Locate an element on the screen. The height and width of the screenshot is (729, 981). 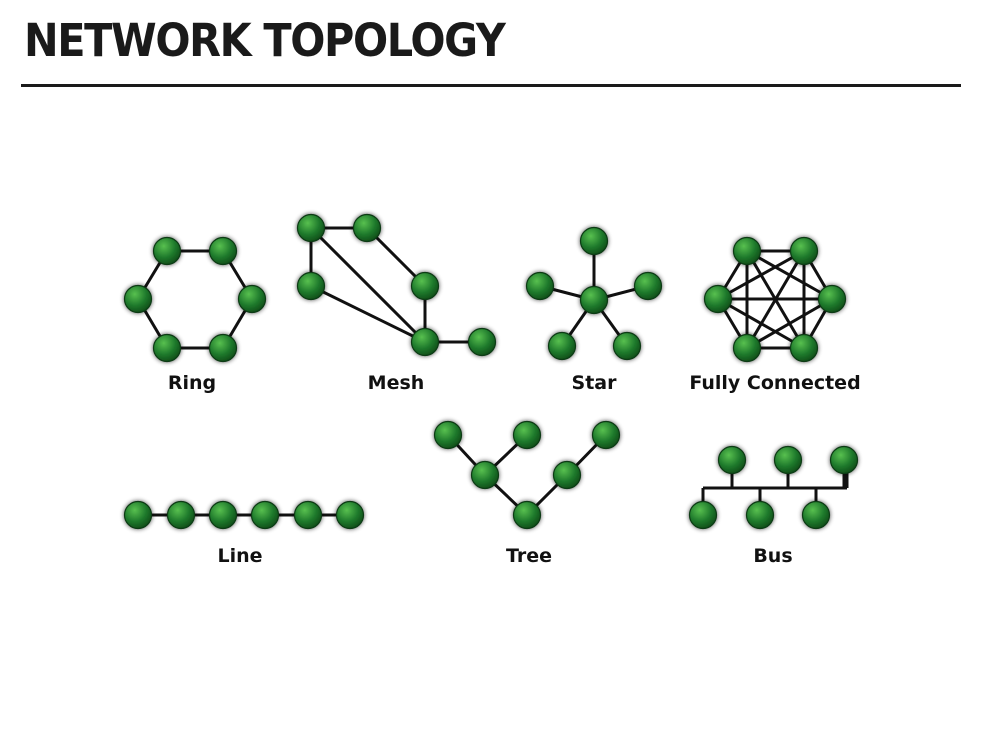
mesh-nodes is located at coordinates (396, 285).